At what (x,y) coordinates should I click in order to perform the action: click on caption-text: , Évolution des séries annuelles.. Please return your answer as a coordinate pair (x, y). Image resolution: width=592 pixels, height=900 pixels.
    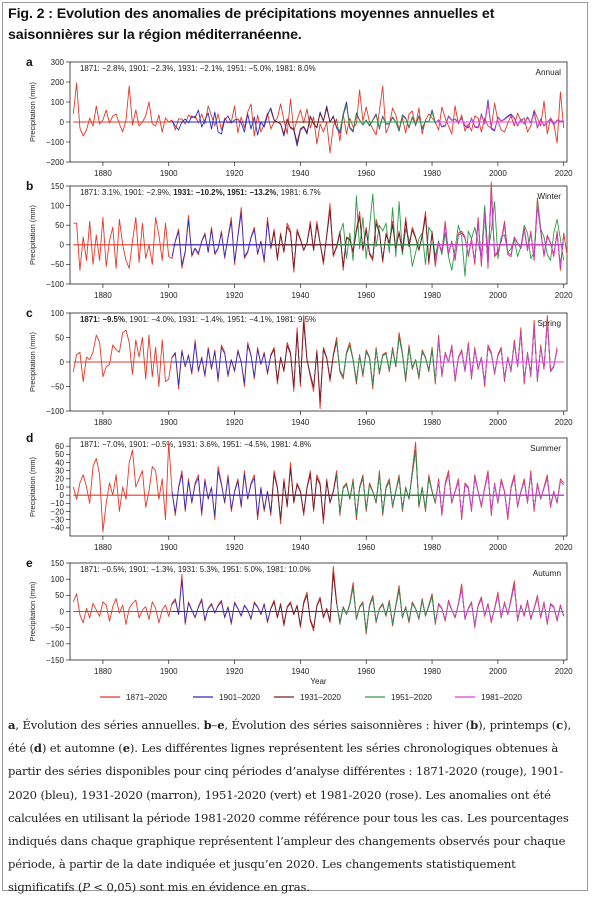
    Looking at the image, I should click on (109, 725).